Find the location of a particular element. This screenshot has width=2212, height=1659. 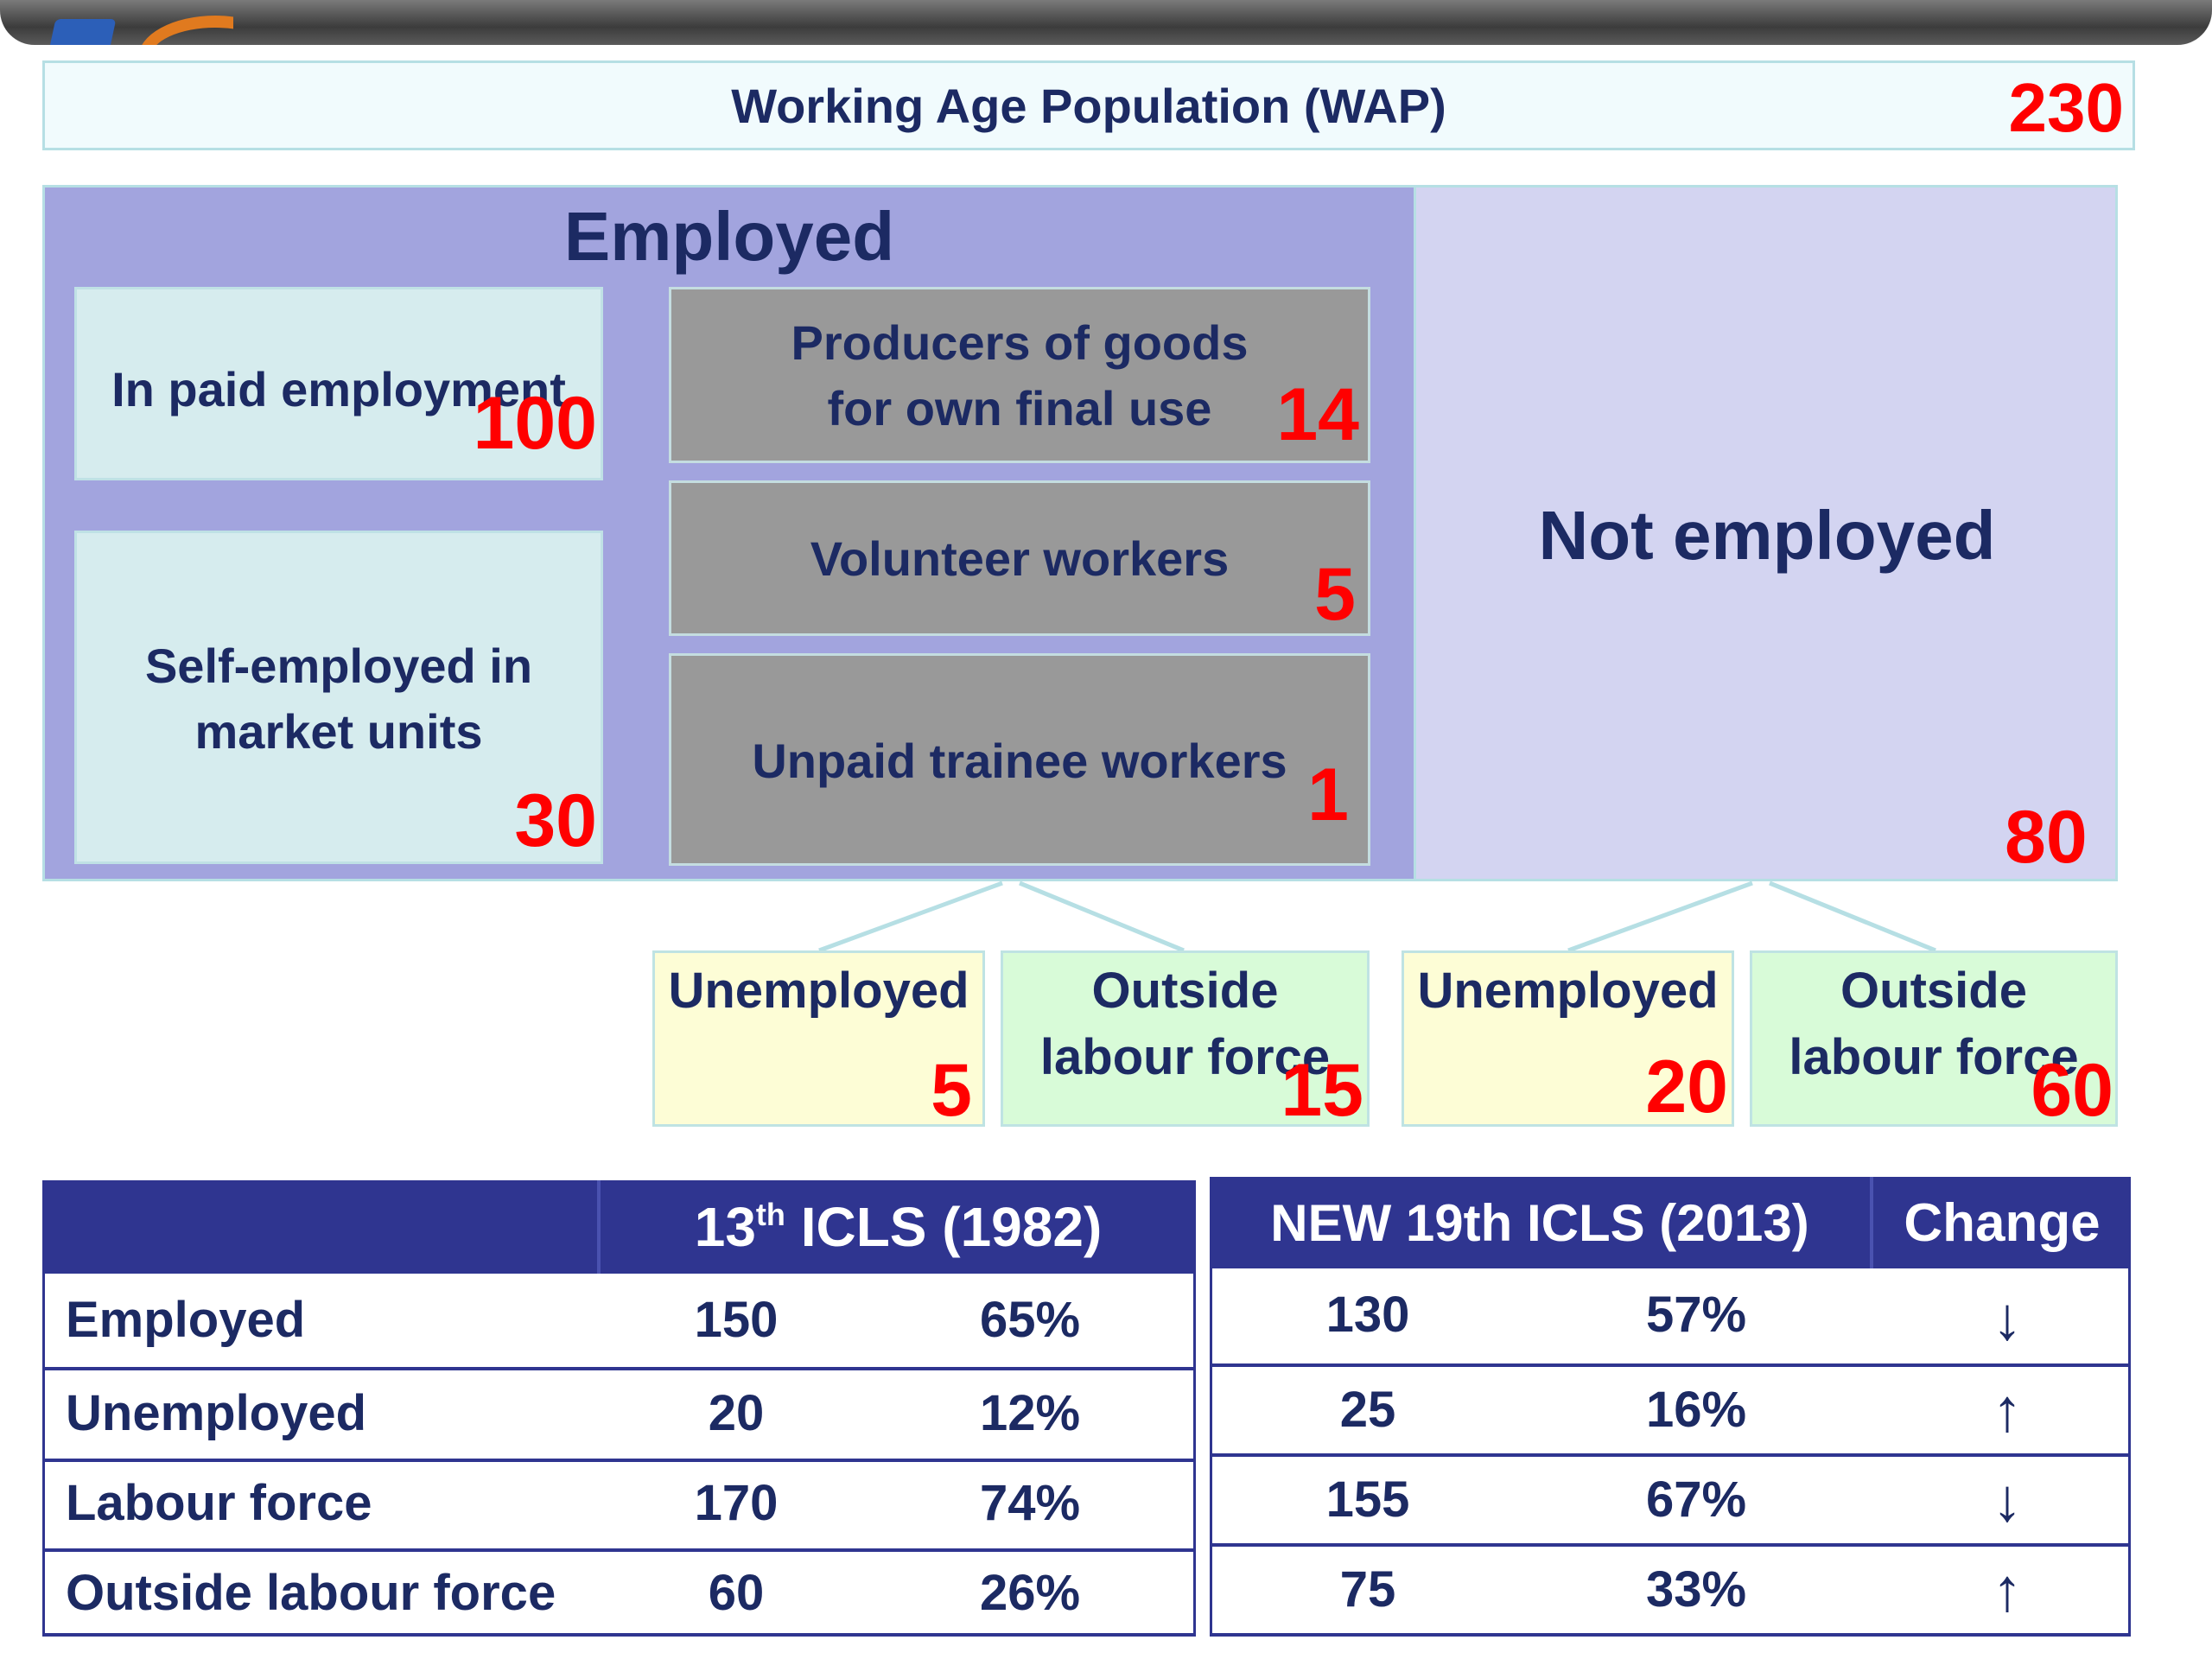

producers-box: Producers of goods for own final use 14 is located at coordinates (1019, 375).